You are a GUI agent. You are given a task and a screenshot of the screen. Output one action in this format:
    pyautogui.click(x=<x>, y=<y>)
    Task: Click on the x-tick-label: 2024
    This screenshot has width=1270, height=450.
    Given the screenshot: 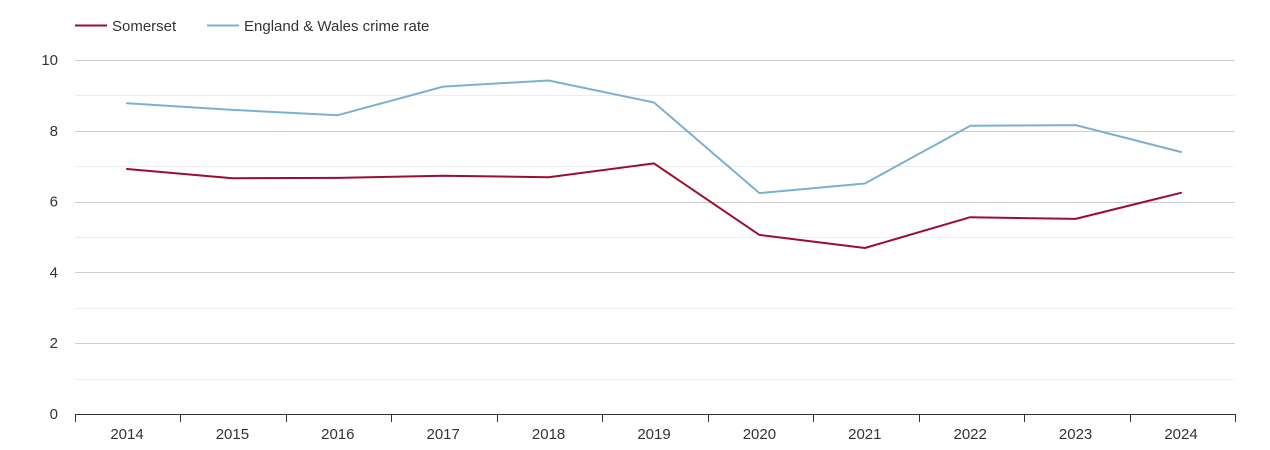 What is the action you would take?
    pyautogui.click(x=1180, y=434)
    